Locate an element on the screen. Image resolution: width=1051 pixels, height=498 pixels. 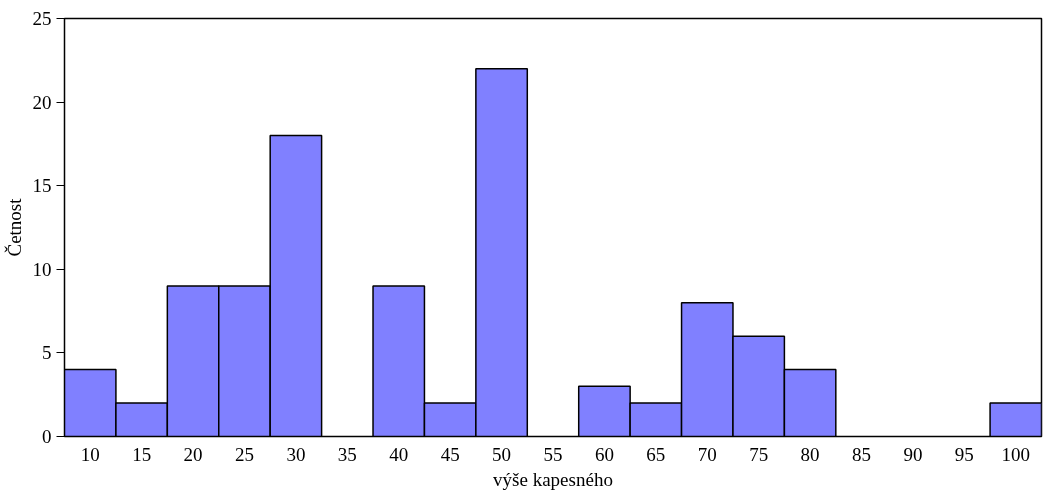
x-tick-label: 45 is located at coordinates (450, 454).